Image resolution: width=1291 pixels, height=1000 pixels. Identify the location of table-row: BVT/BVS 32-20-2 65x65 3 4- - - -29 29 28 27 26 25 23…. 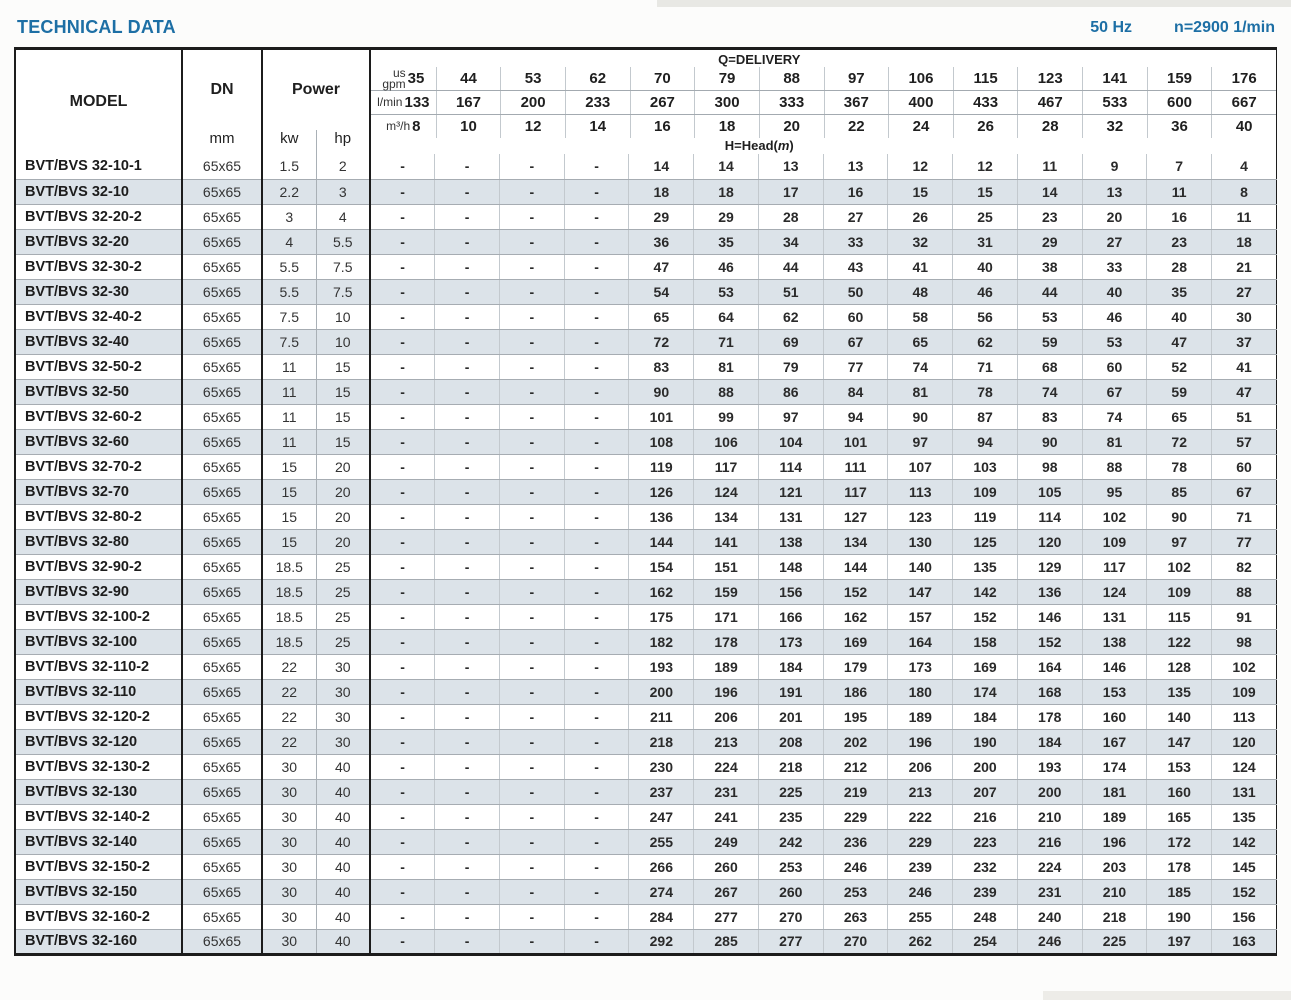
(646, 217).